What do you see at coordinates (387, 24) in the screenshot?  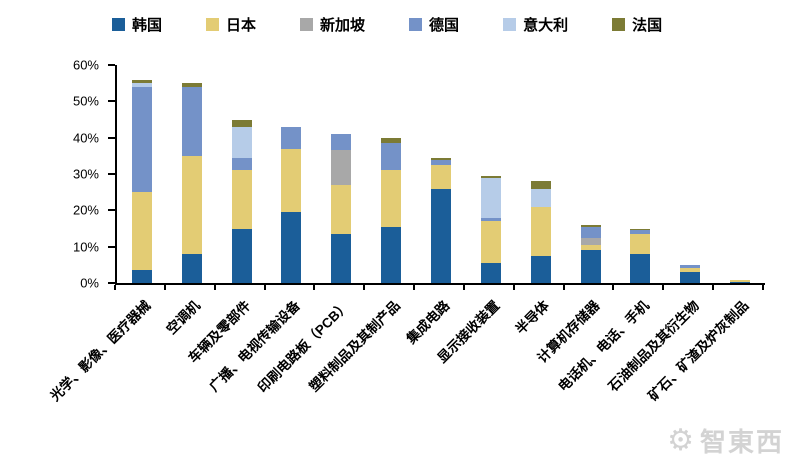 I see `legend: 韩国 日本 新加坡 德国 意大利 法国` at bounding box center [387, 24].